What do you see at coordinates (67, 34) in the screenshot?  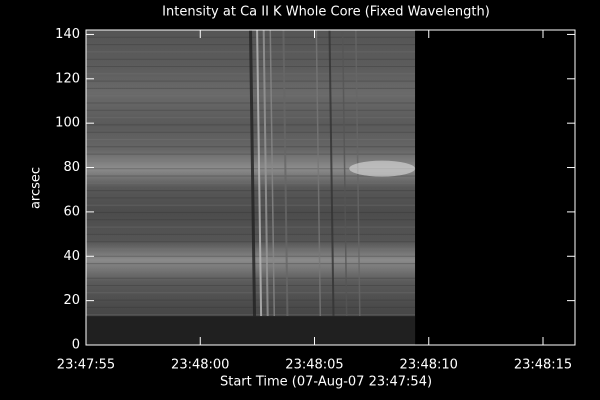 I see `y-tick-label: 140` at bounding box center [67, 34].